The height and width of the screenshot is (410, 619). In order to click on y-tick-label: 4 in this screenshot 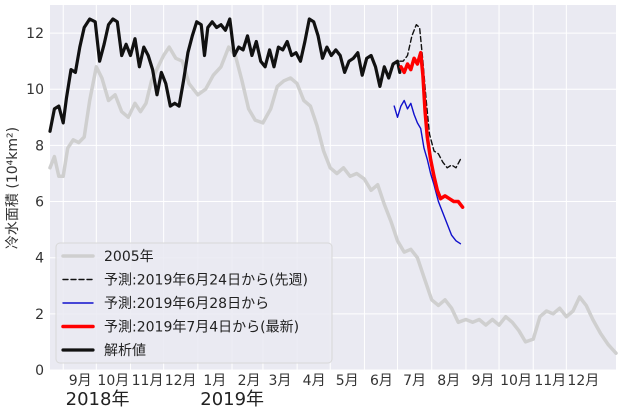, I will do `click(39, 259)`.